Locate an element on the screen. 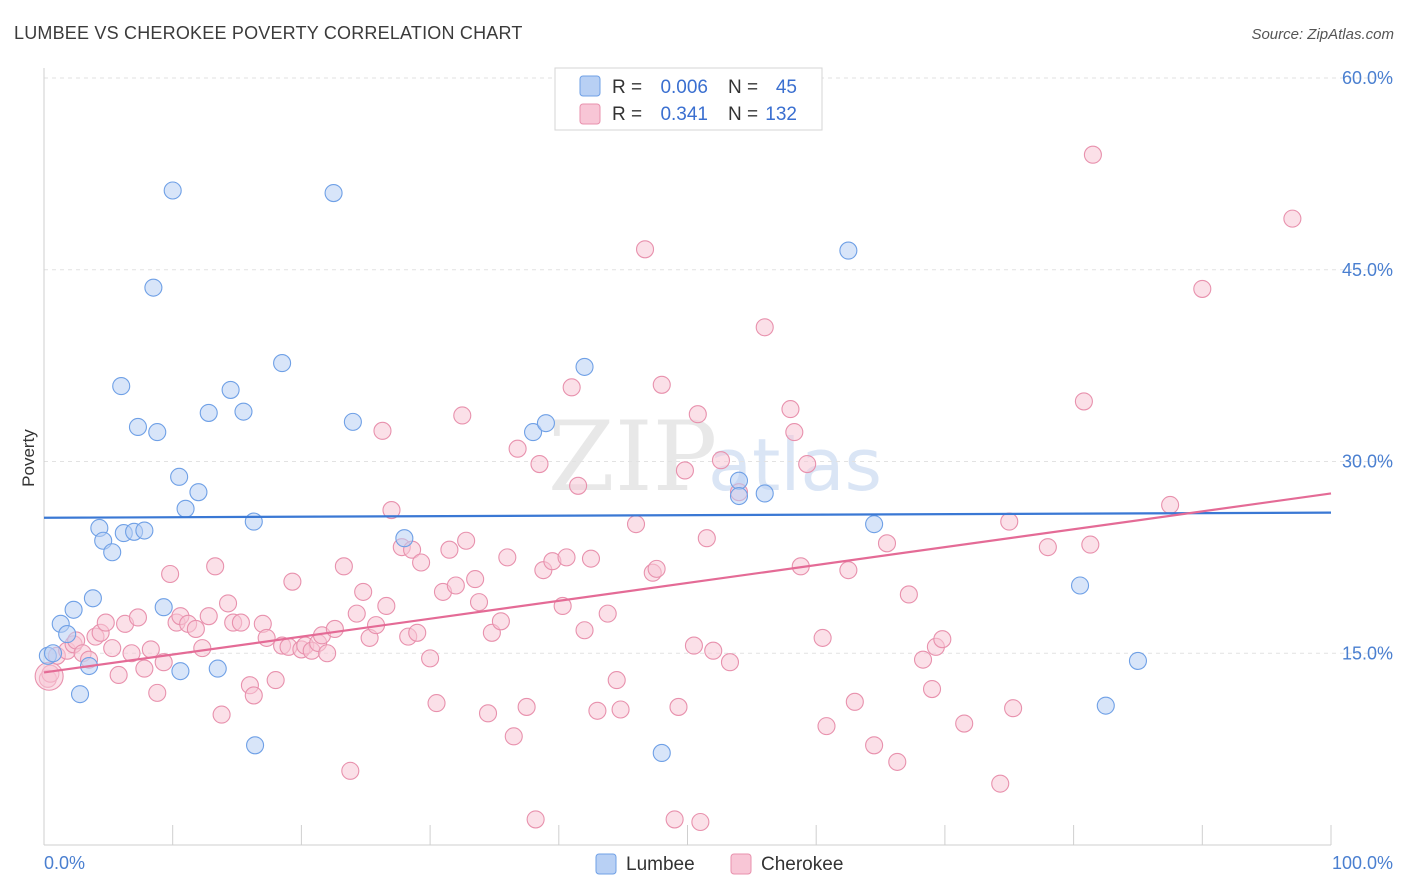 The image size is (1406, 892). x-tick-min: 0.0% is located at coordinates (64, 863).